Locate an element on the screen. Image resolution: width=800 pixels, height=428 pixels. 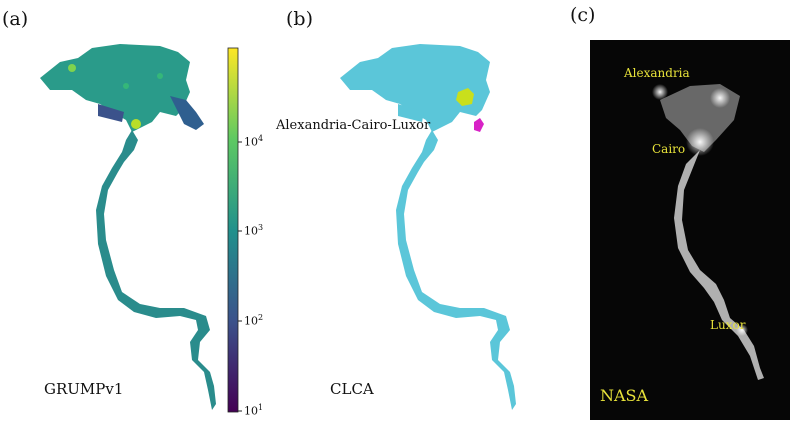
grump-delta is located at coordinates (115, 88).